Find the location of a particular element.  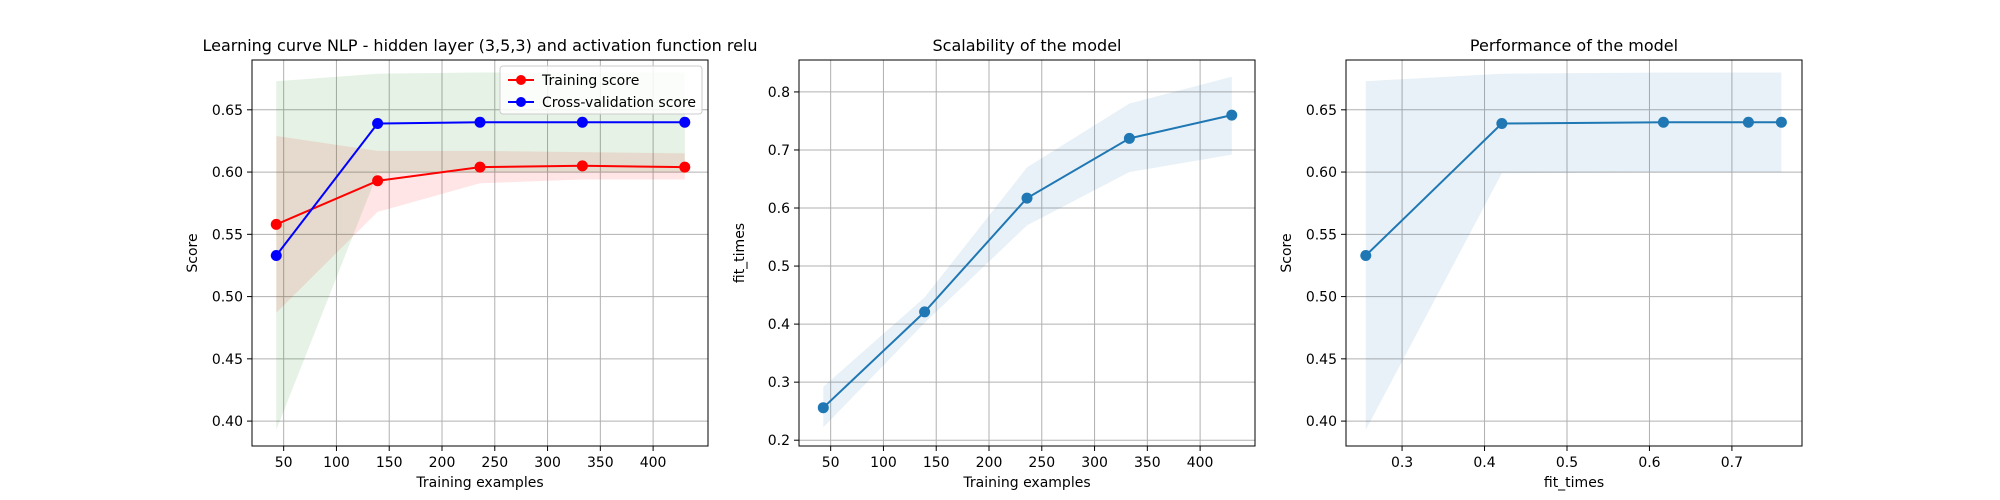

chart-title: Scalability of the model is located at coordinates (1027, 45).